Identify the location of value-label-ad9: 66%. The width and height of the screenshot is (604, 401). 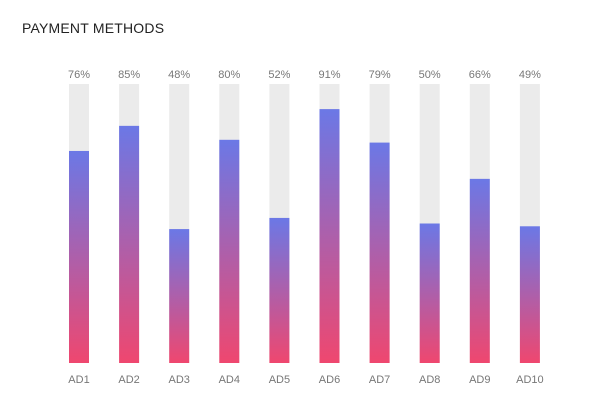
(480, 75).